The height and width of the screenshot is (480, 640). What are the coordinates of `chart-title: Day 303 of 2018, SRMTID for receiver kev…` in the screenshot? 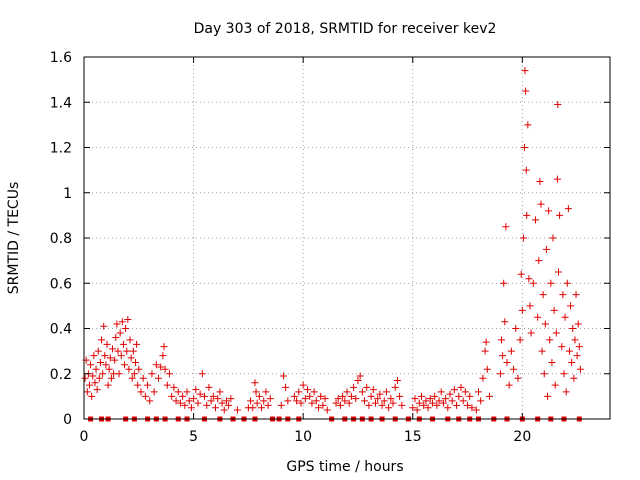 It's located at (345, 29).